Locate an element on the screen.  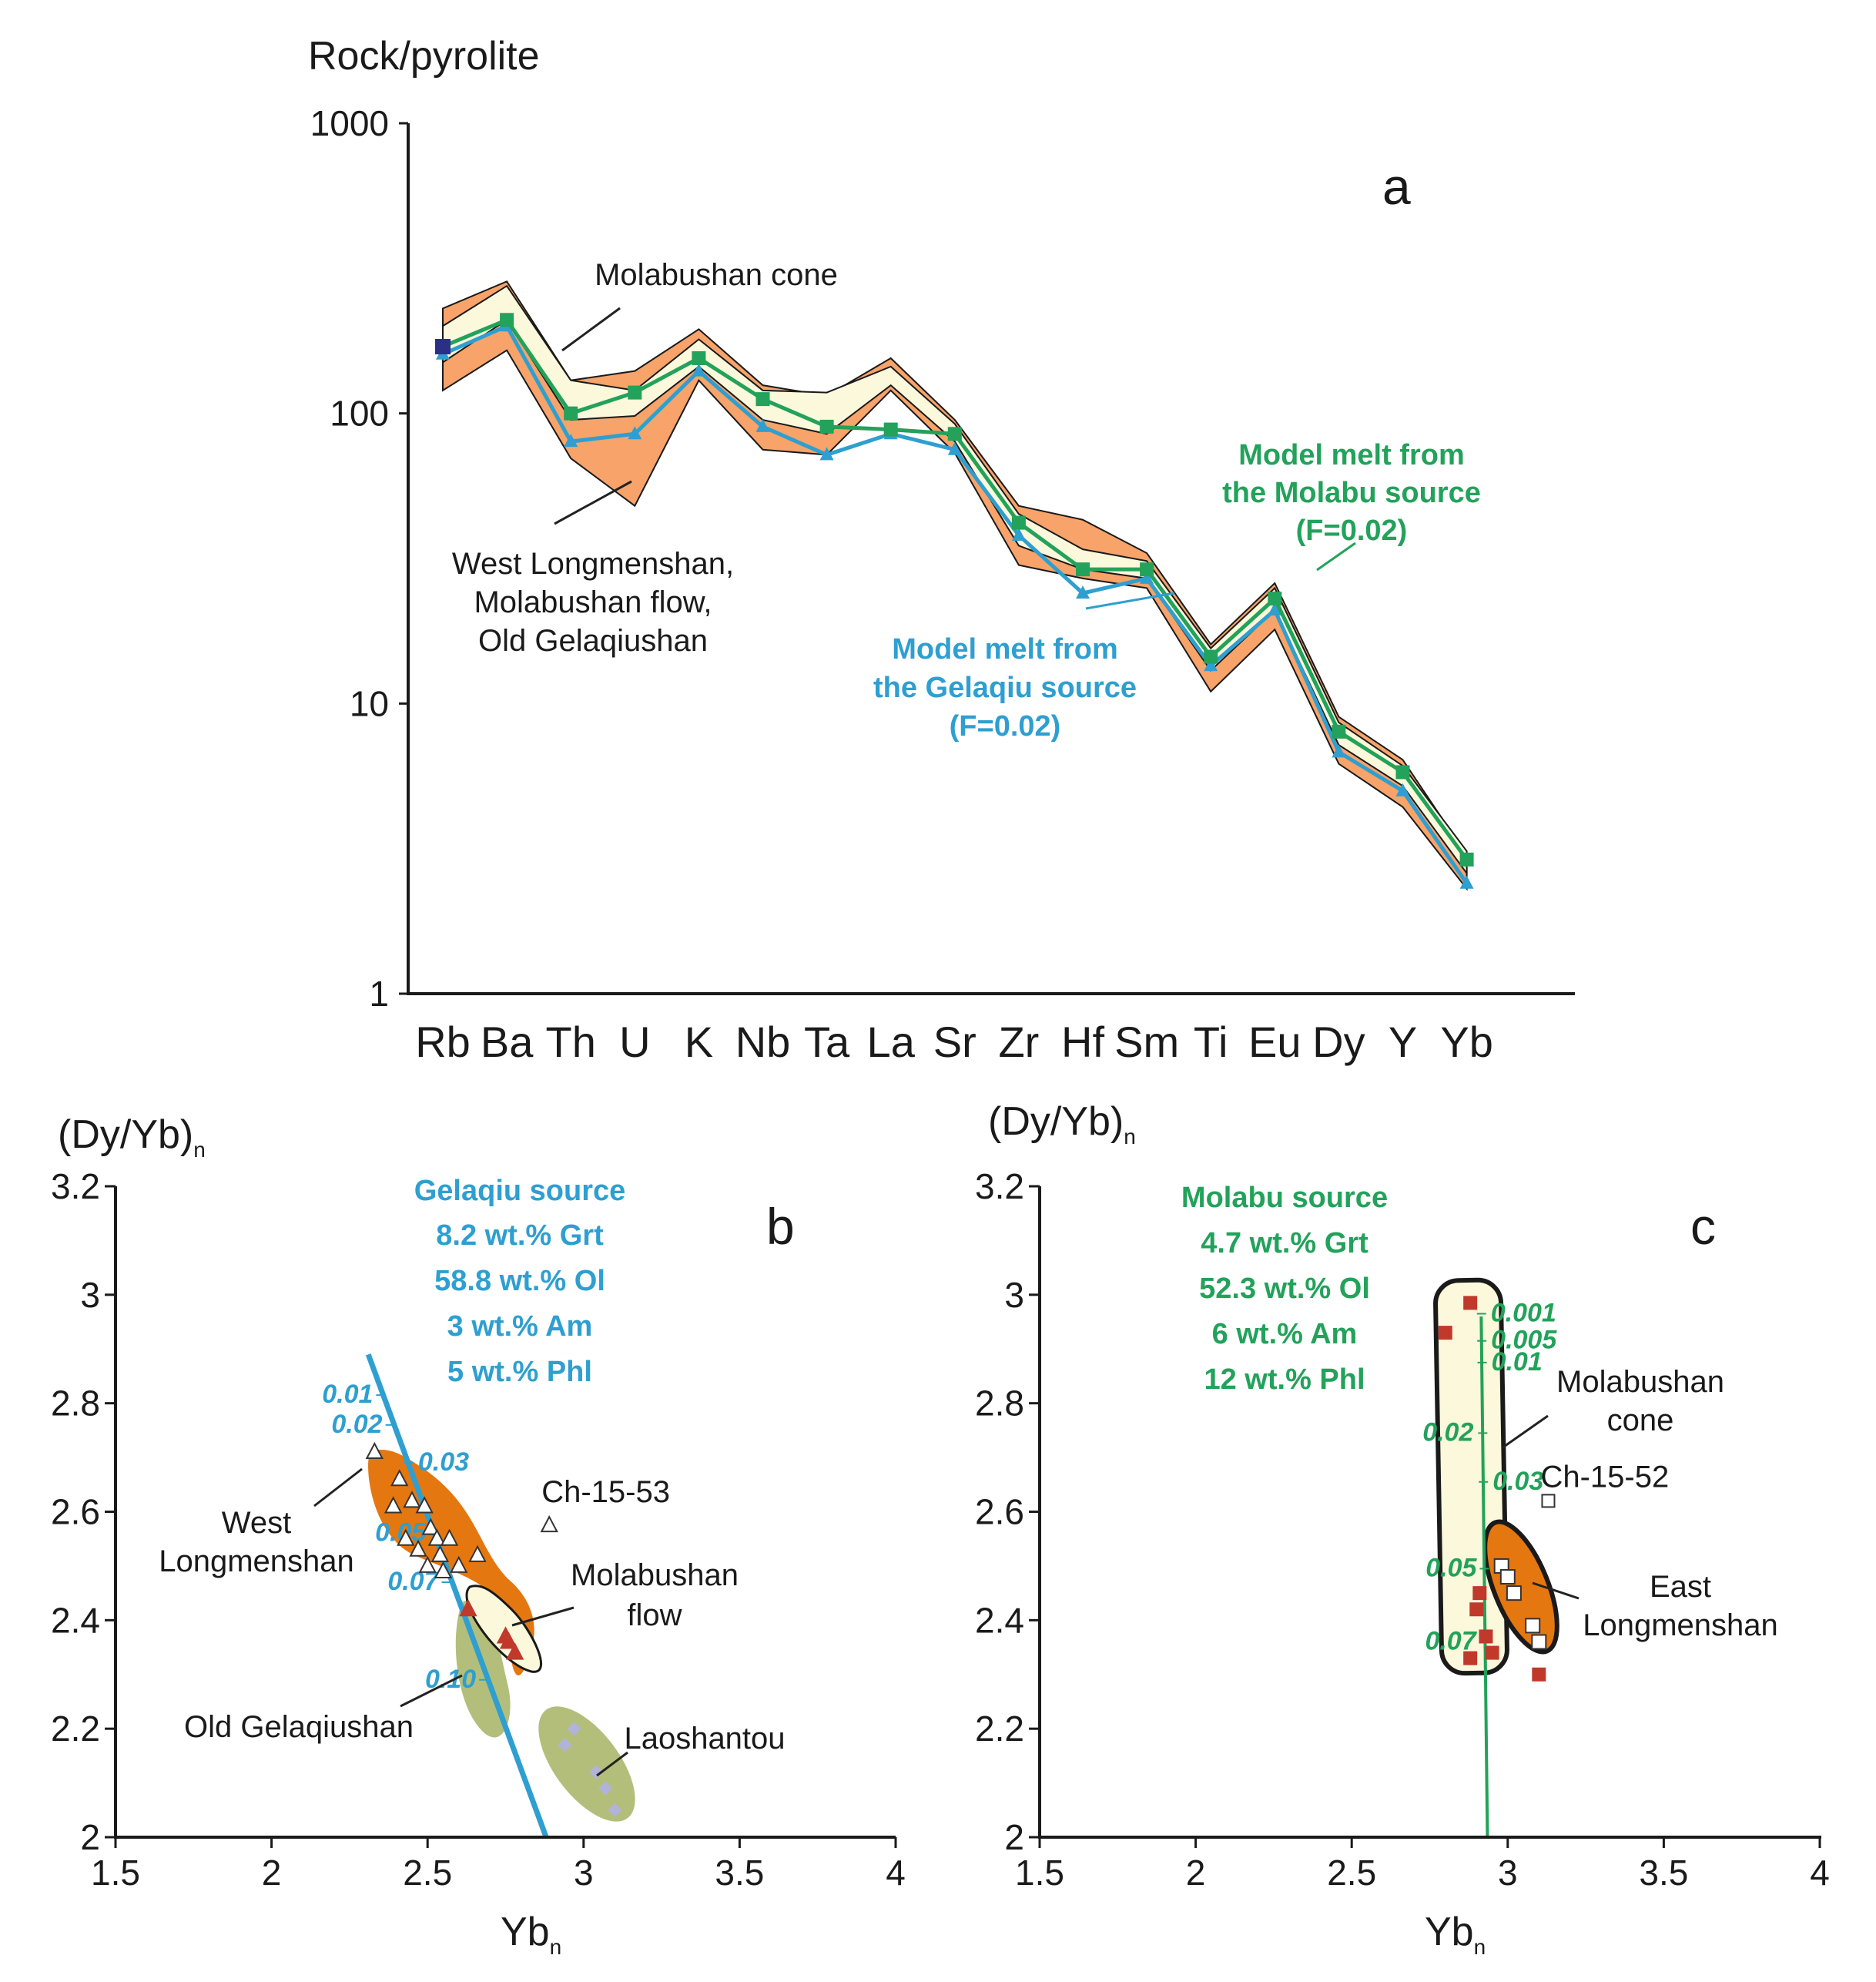
panel-b-ylabel: (Dy/Yb)n is located at coordinates (132, 1137).